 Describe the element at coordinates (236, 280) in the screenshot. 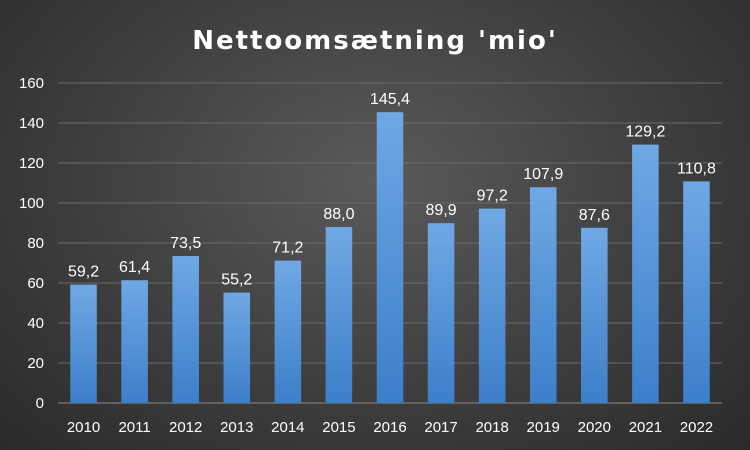

I see `data-label-2013: 55,2` at that location.